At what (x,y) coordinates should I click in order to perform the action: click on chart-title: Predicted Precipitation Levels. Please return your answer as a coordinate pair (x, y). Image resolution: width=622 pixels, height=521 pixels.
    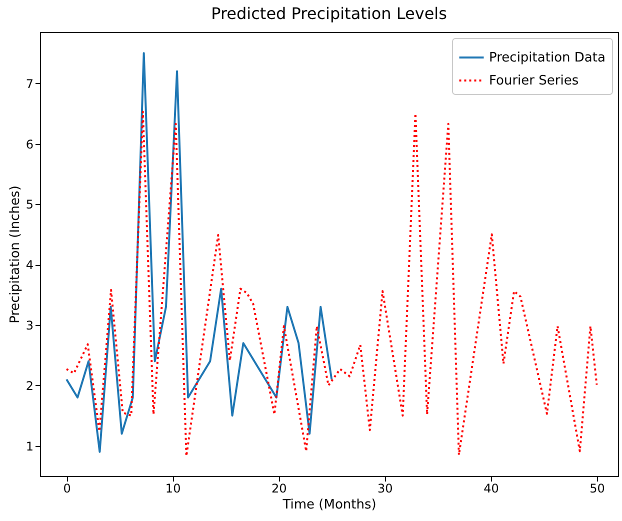
    Looking at the image, I should click on (329, 13).